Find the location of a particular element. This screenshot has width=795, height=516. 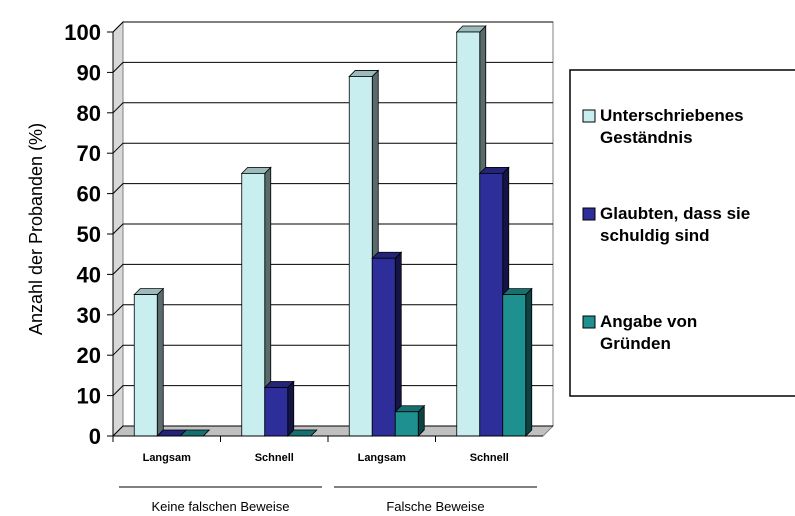

y-tick-label: 60 is located at coordinates (89, 194).